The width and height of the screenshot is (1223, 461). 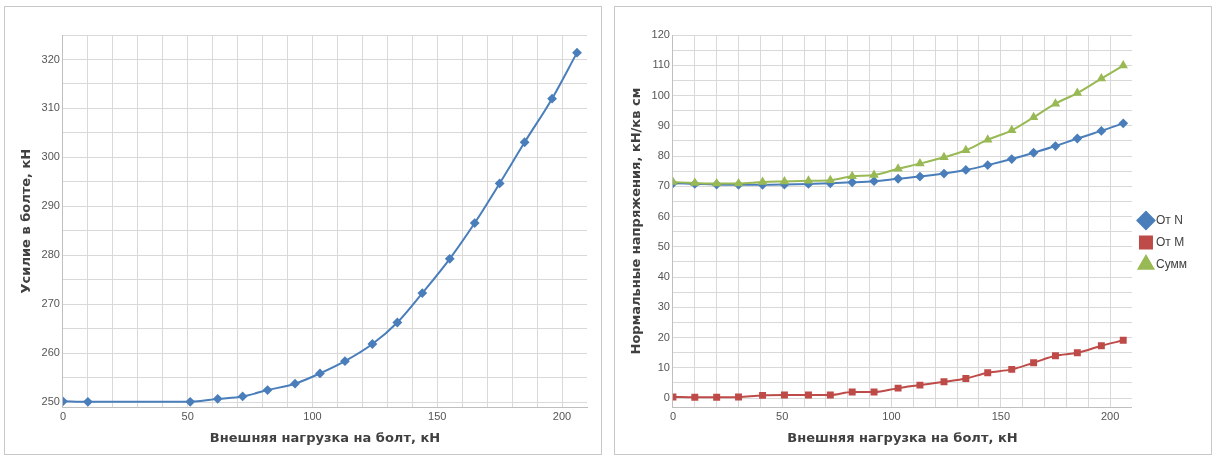 What do you see at coordinates (666, 397) in the screenshot?
I see `y-tick-label: 0` at bounding box center [666, 397].